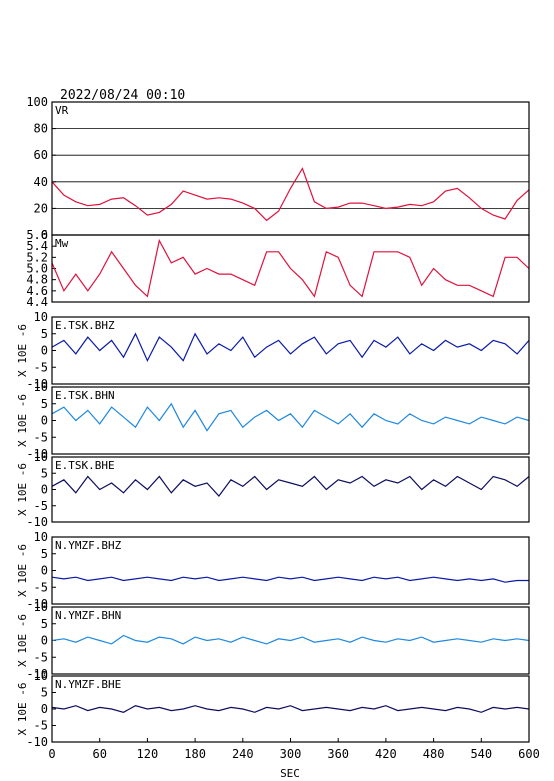 The image size is (554, 781). I want to click on panel-mw: 5.65.45.25.04.84.64.4 Mw, so click(278, 268).